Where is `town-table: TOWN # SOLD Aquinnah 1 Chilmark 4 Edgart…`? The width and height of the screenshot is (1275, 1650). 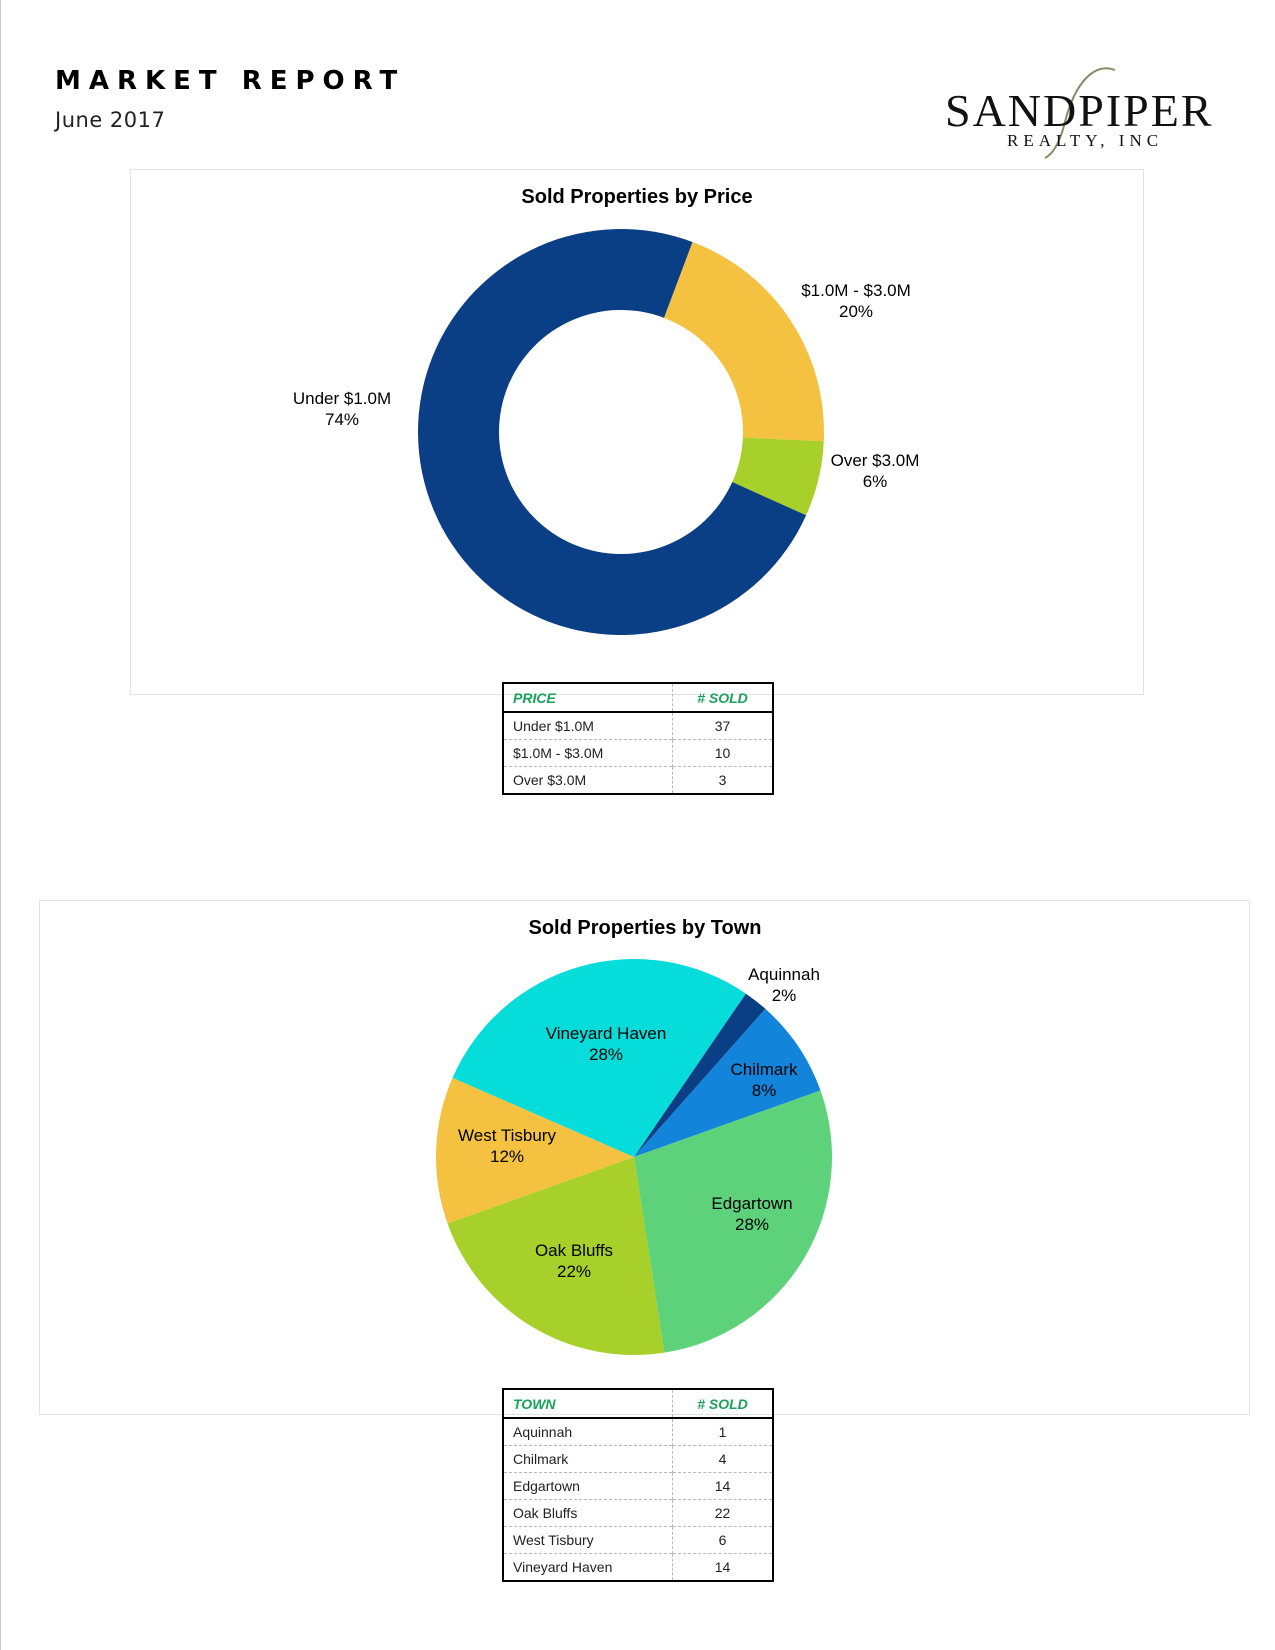
town-table: TOWN # SOLD Aquinnah 1 Chilmark 4 Edgart… is located at coordinates (638, 1485).